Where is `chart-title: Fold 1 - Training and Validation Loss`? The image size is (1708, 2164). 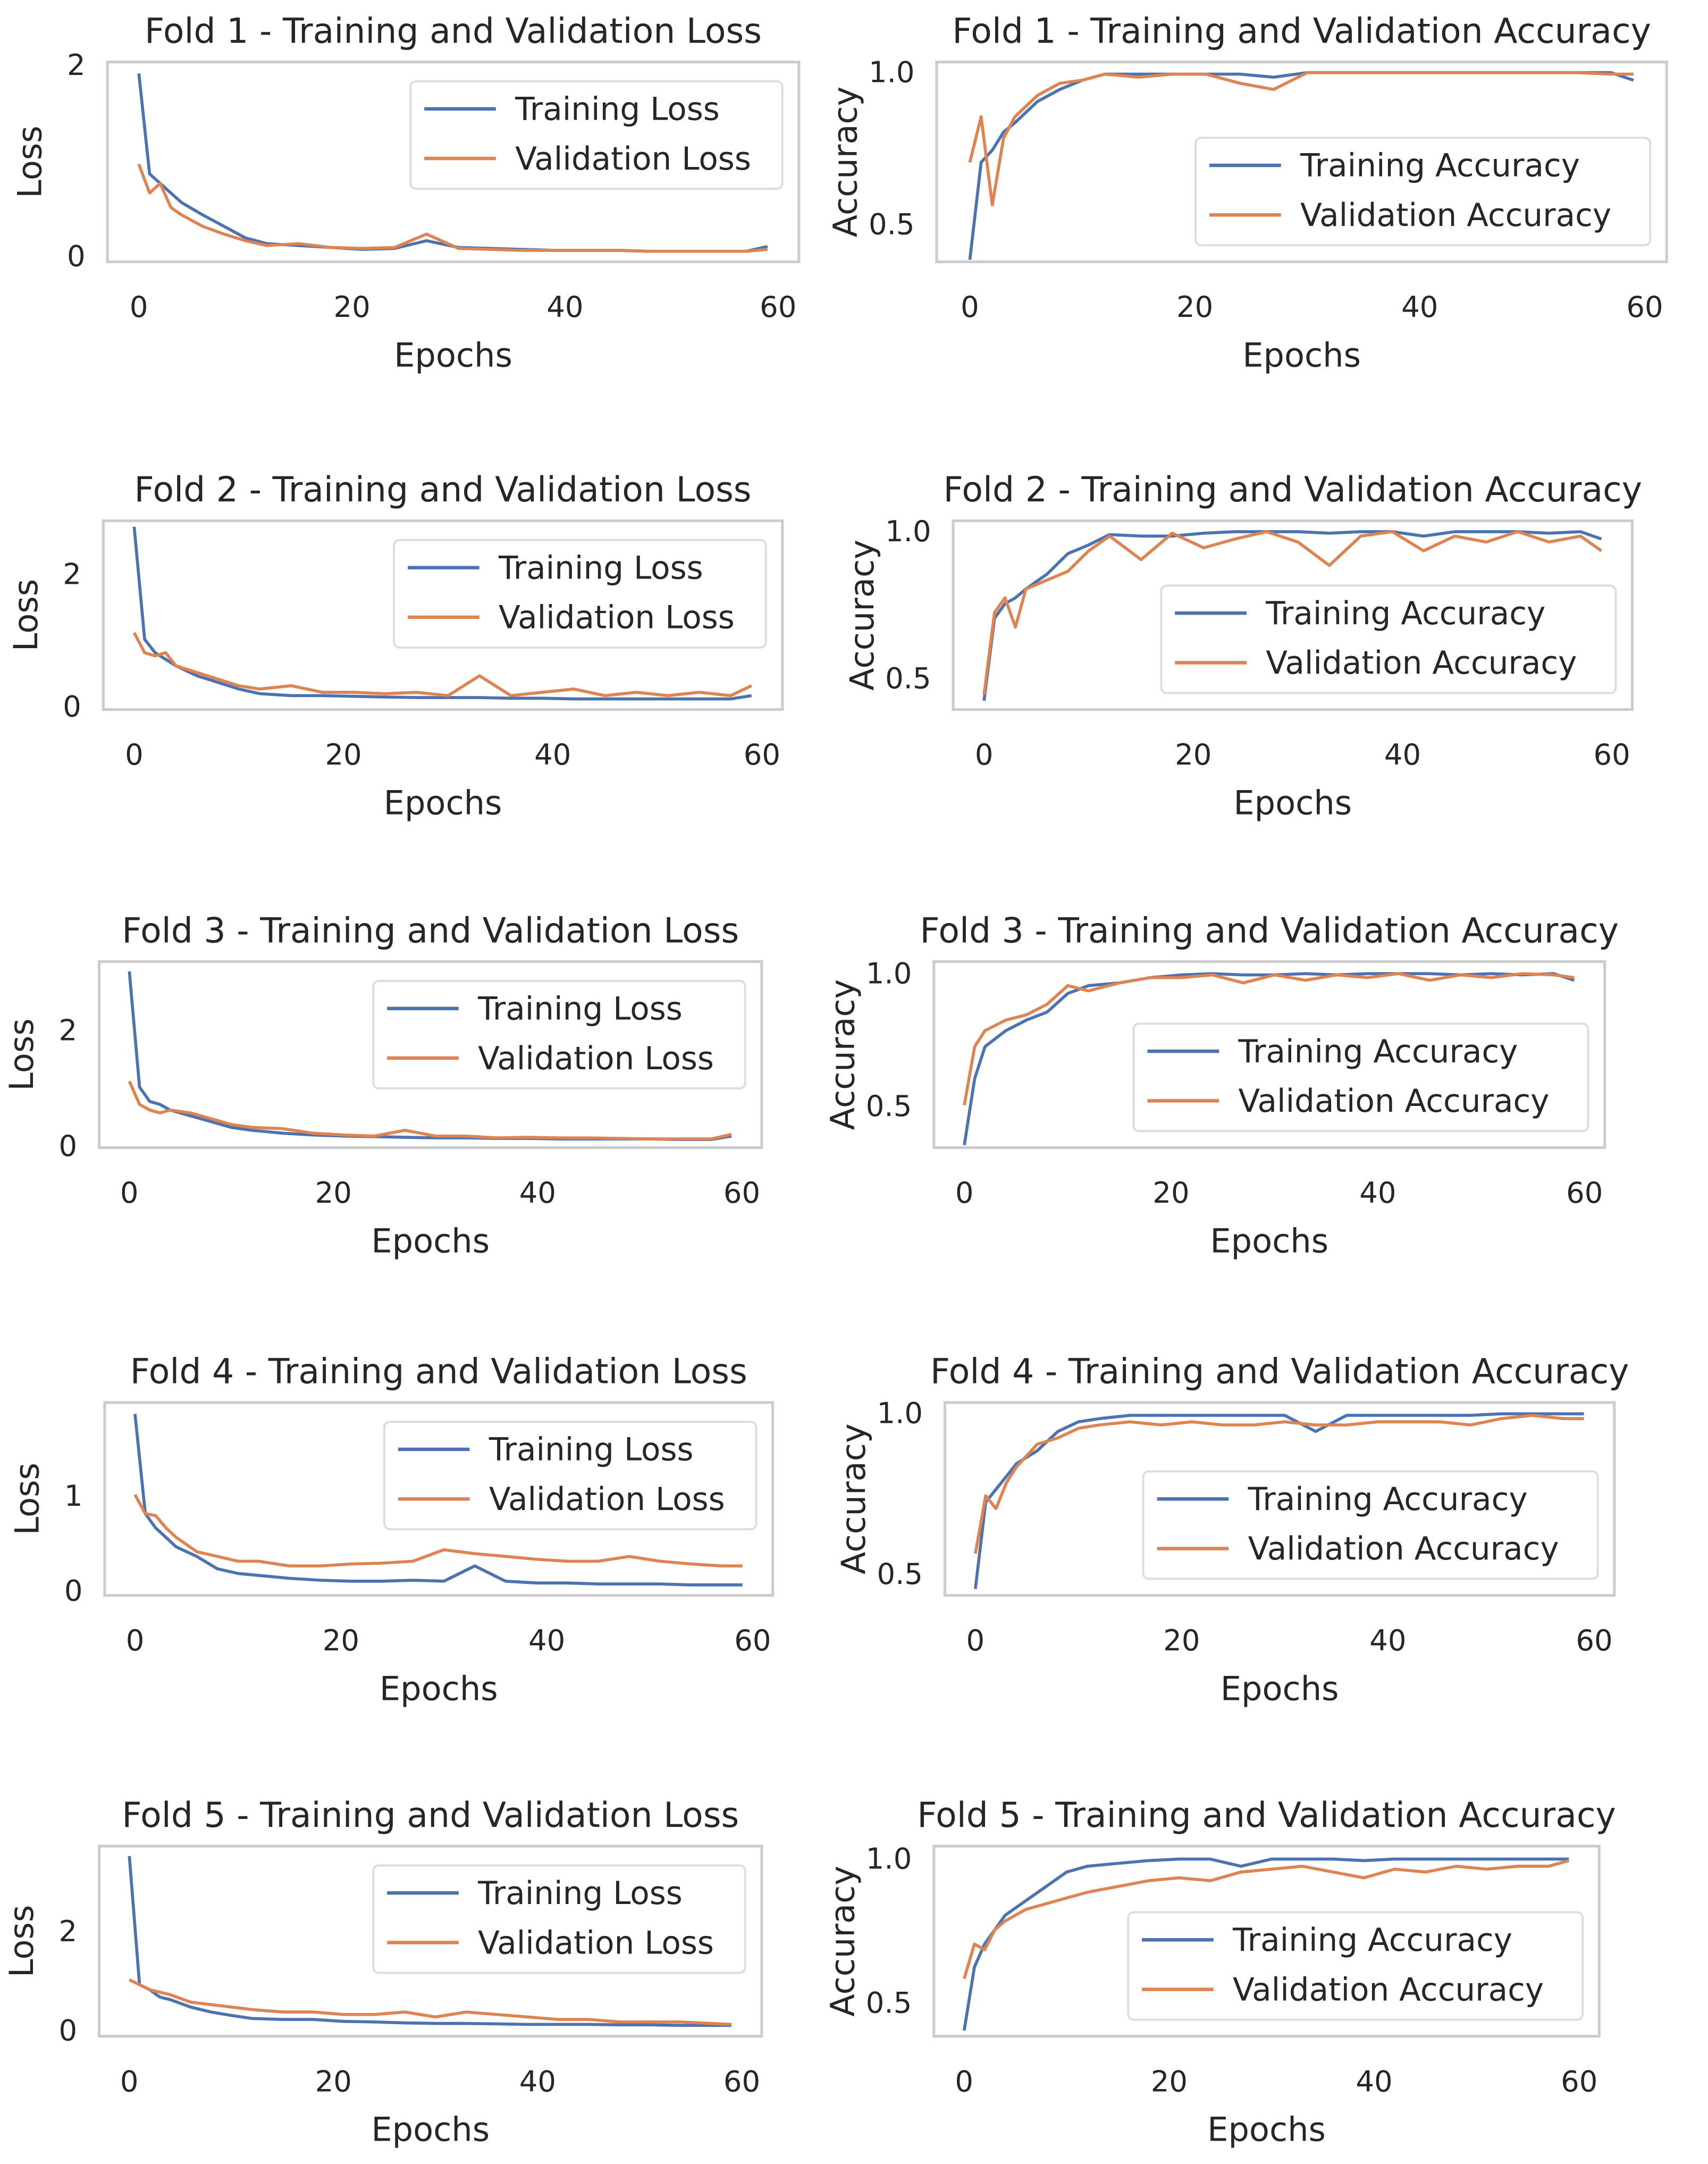 chart-title: Fold 1 - Training and Validation Loss is located at coordinates (453, 31).